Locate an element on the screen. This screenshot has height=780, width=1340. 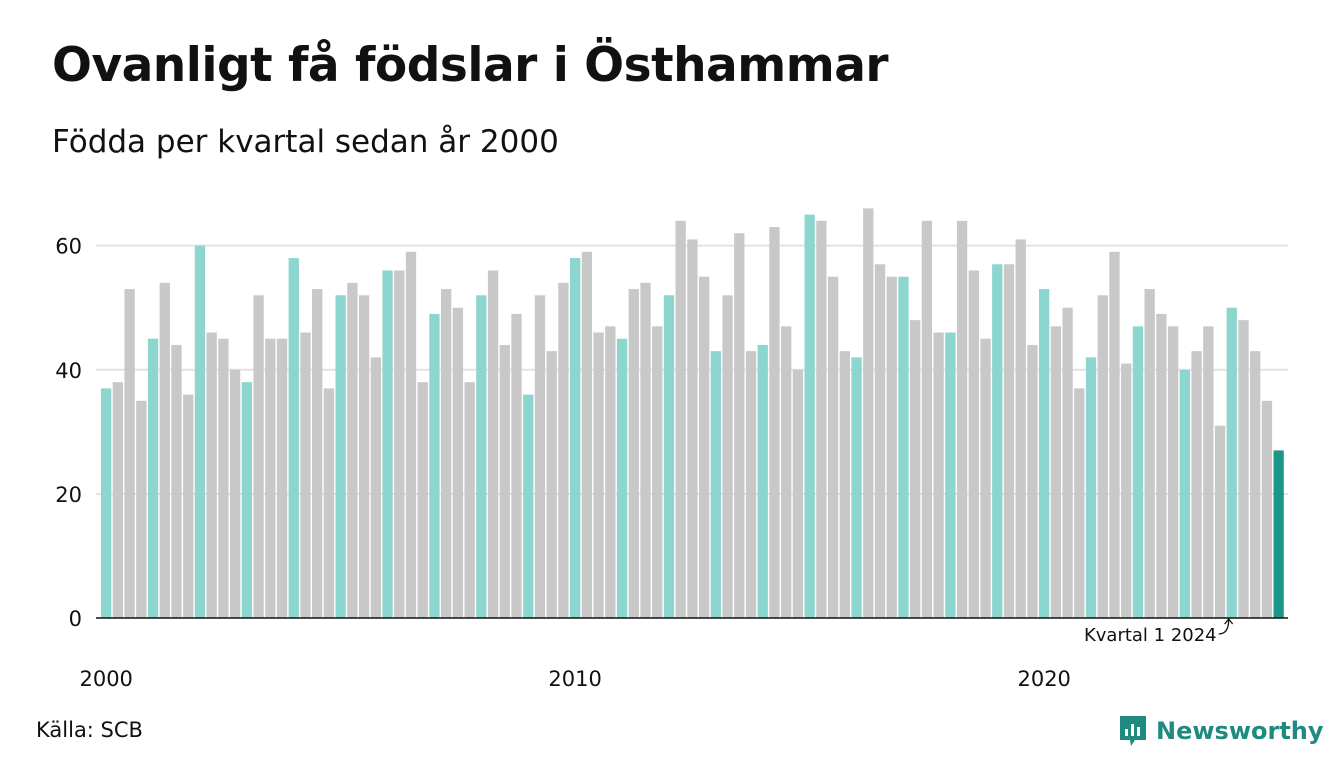
annotation: Kvartal 1 2024 is located at coordinates (1159, 631).